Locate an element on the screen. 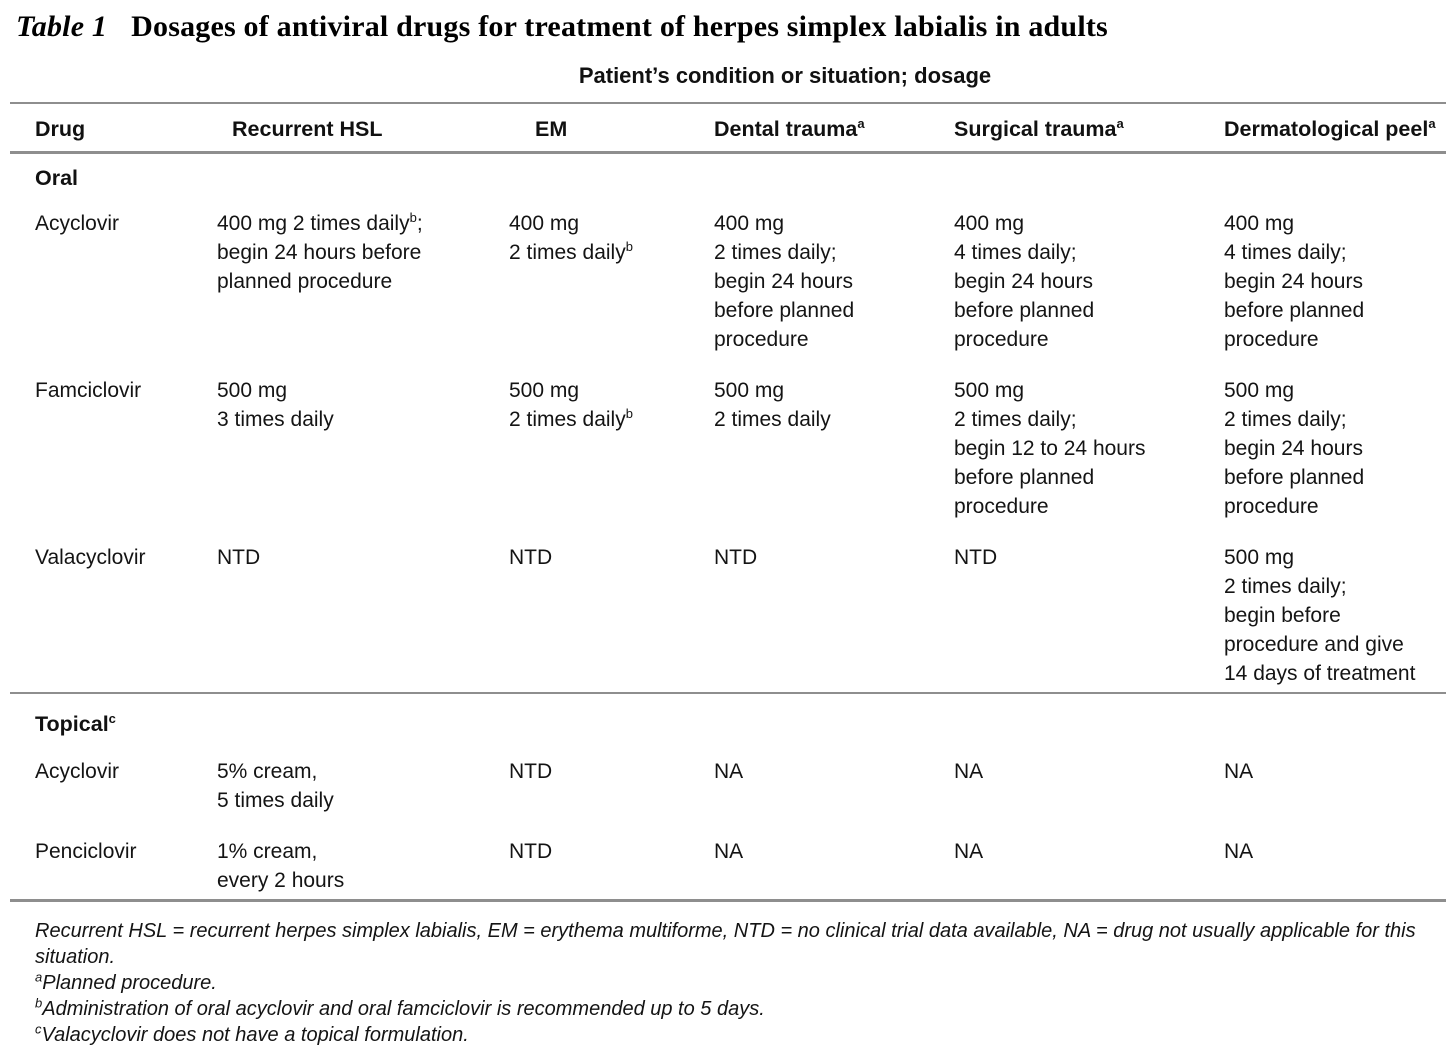 The image size is (1456, 1060). section-row-topical-c: Topicalc is located at coordinates (728, 724).